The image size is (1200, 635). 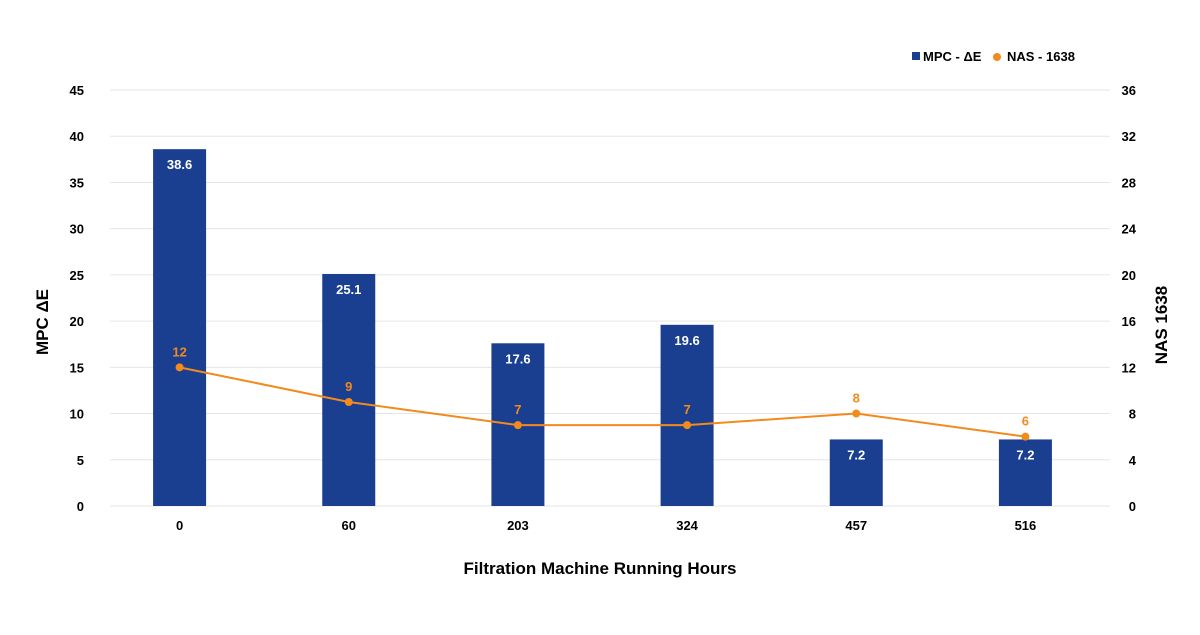 What do you see at coordinates (1129, 136) in the screenshot?
I see `y2-tick-label: 32` at bounding box center [1129, 136].